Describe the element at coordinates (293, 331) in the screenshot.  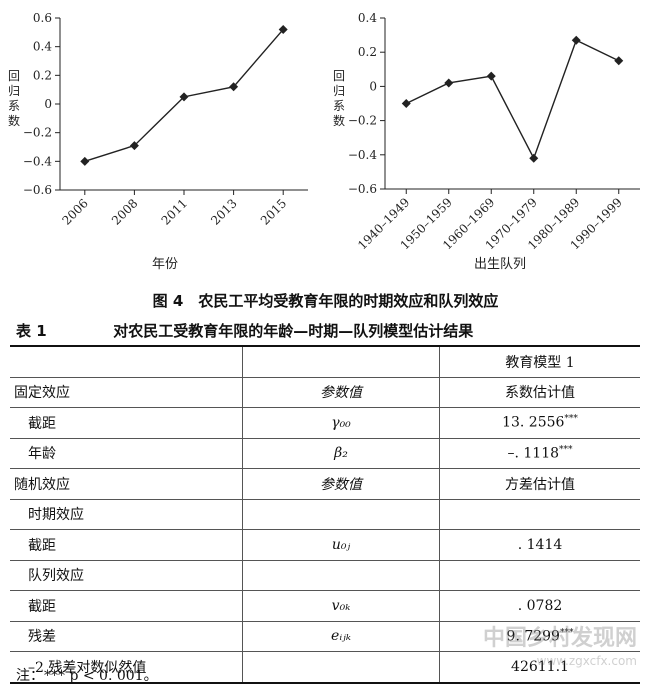
I see `table-title: 对农民工受教育年限的年龄—时期—队列模型估计结果` at that location.